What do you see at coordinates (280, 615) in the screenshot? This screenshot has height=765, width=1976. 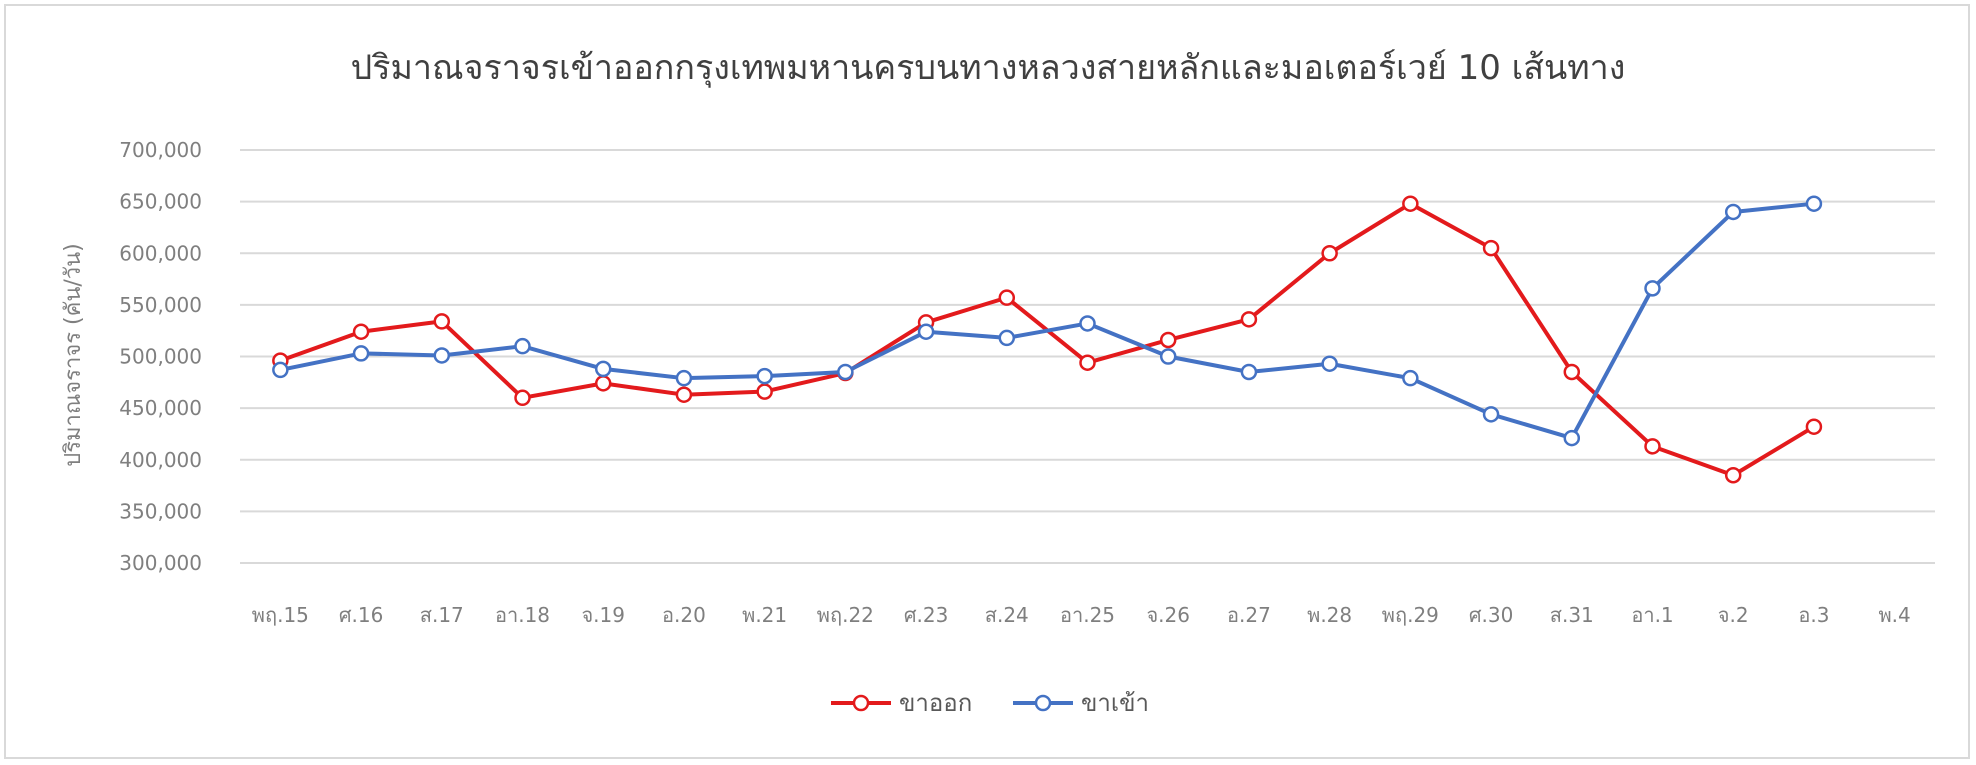 I see `x-tick-label: พฤ.15` at bounding box center [280, 615].